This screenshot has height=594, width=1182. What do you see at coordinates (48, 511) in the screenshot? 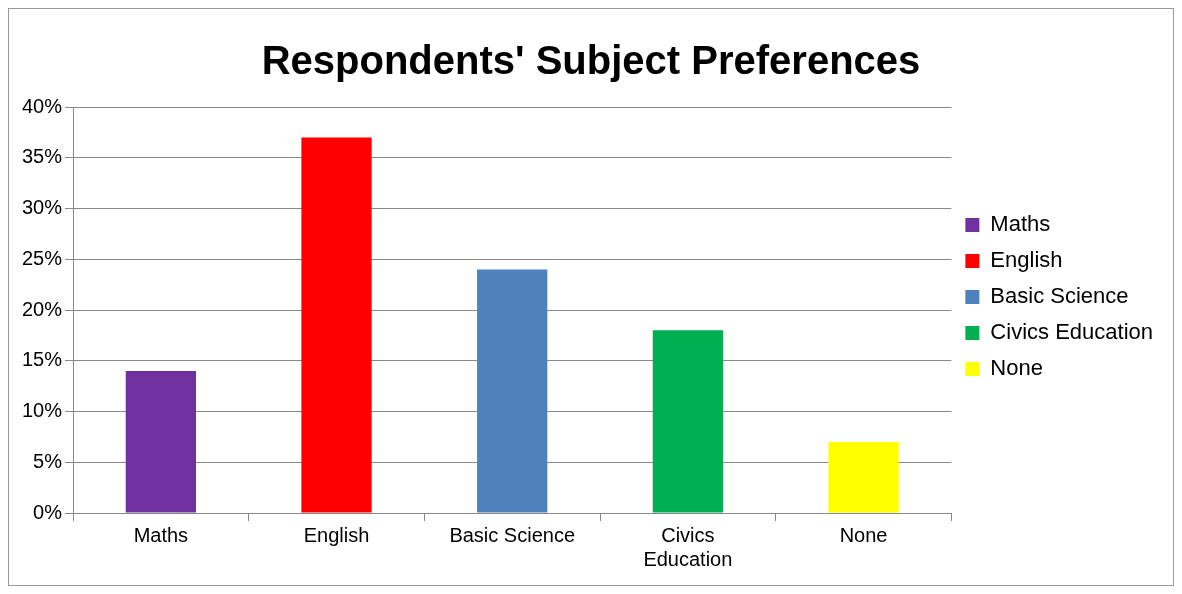
I see `y-tick-label: 0%` at bounding box center [48, 511].